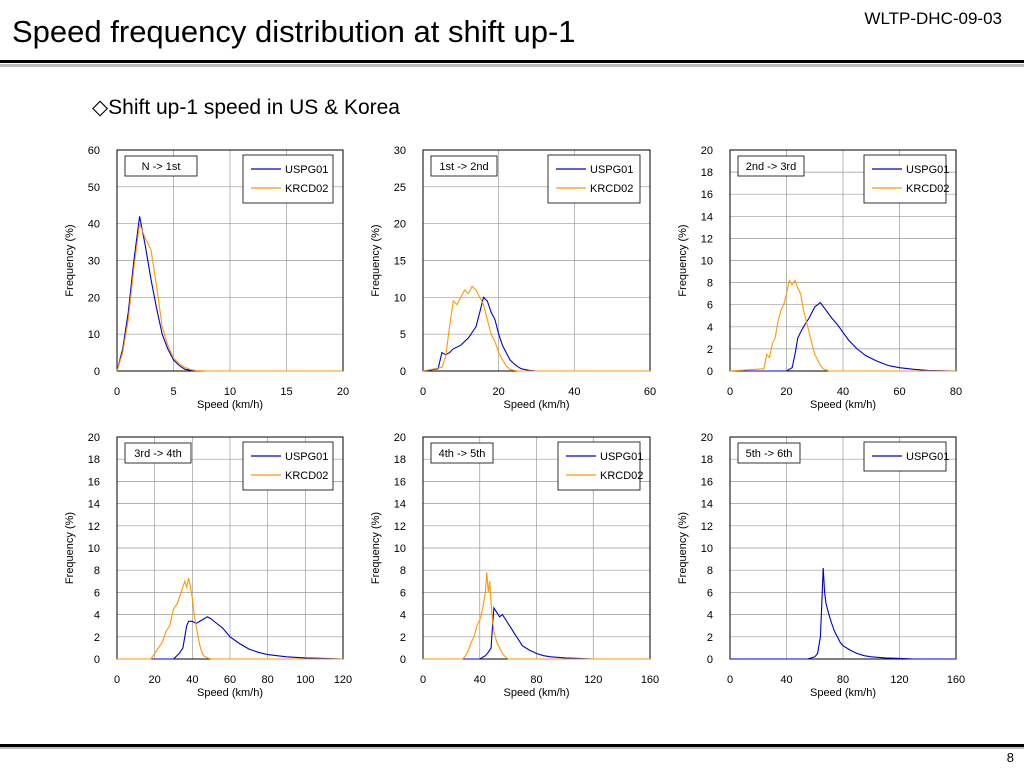 This screenshot has height=768, width=1024. Describe the element at coordinates (512, 65) in the screenshot. I see `title-divider-shadow` at that location.